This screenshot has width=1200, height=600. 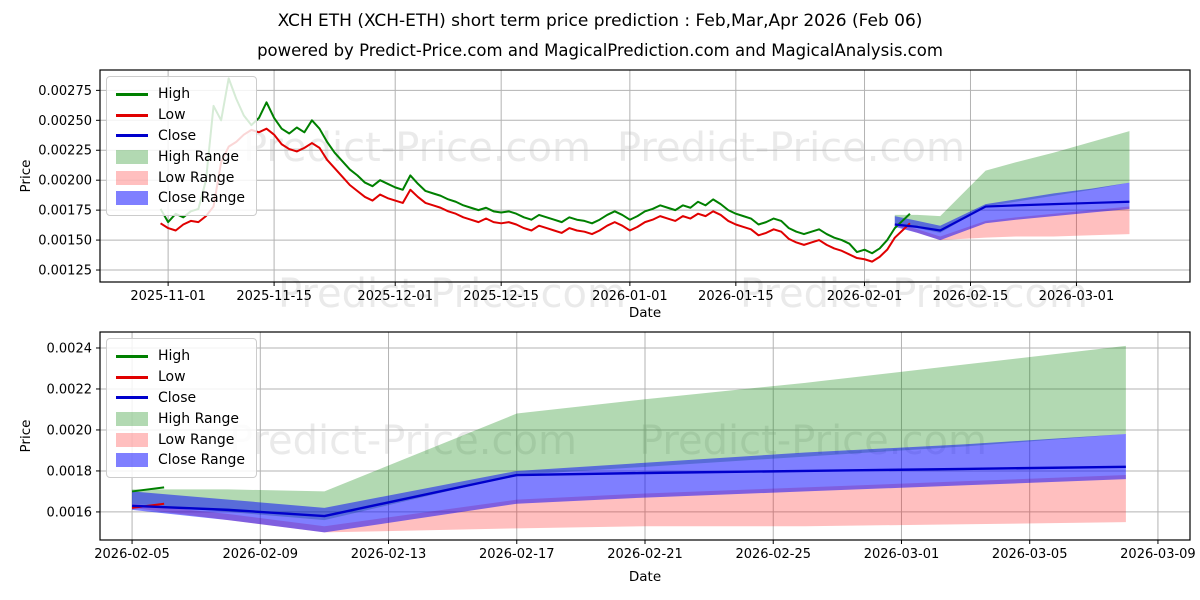 I want to click on y-tick-label: 0.00200, so click(x=65, y=181).